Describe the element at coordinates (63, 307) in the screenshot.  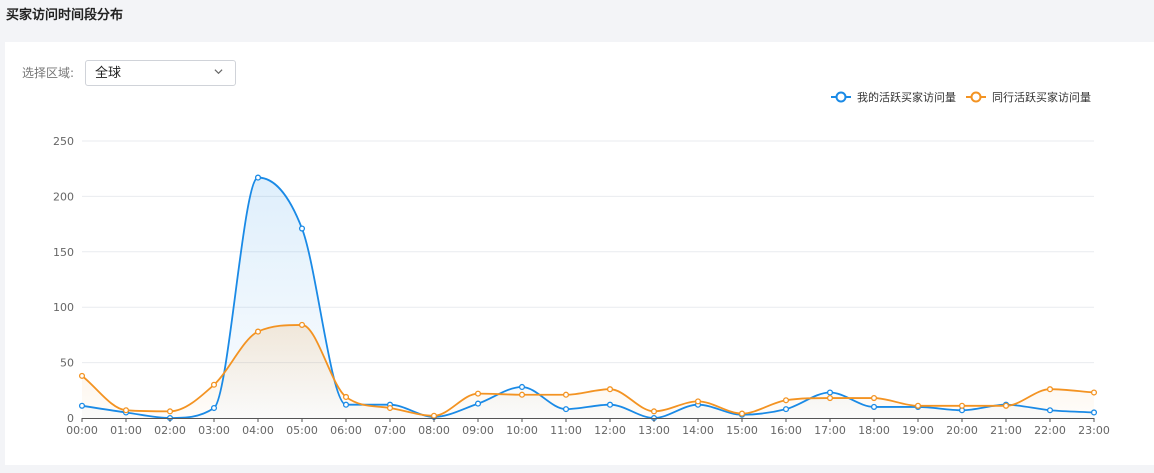
I see `y-tick-label: 100` at that location.